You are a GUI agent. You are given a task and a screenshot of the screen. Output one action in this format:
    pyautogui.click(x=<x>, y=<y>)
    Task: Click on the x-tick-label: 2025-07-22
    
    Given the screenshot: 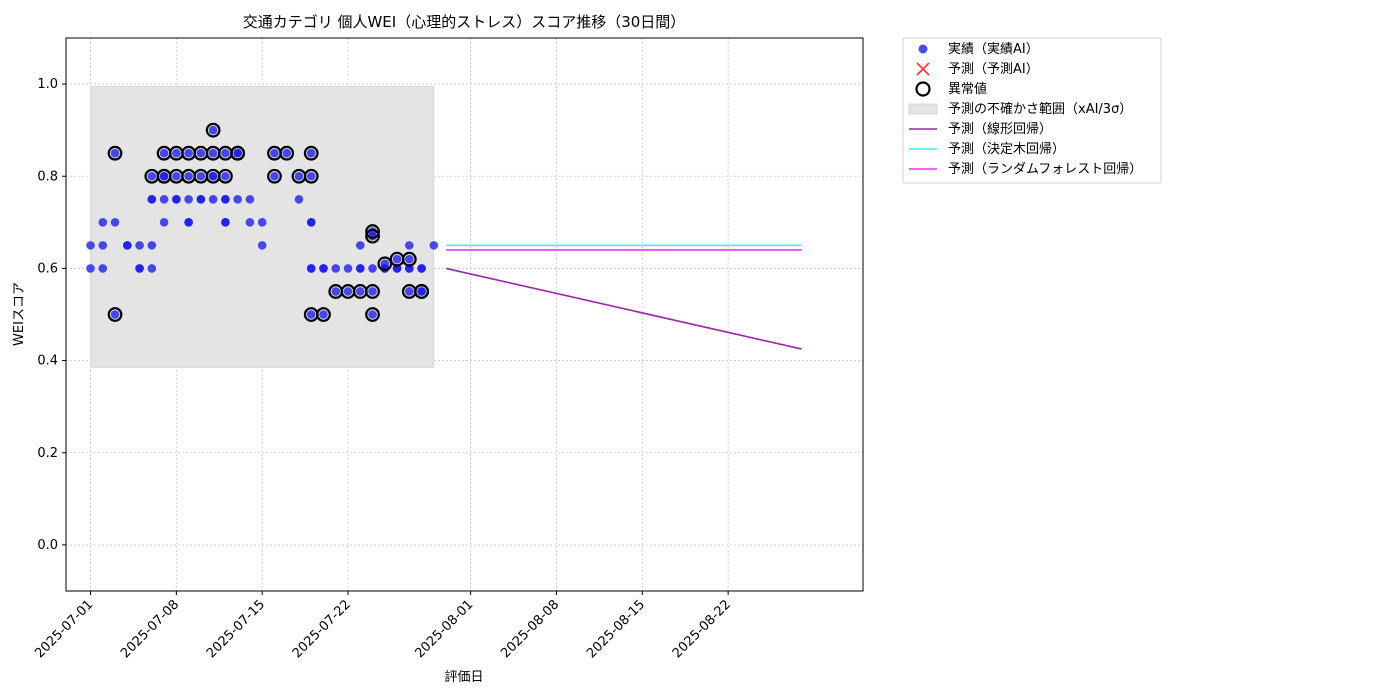 What is the action you would take?
    pyautogui.click(x=322, y=629)
    